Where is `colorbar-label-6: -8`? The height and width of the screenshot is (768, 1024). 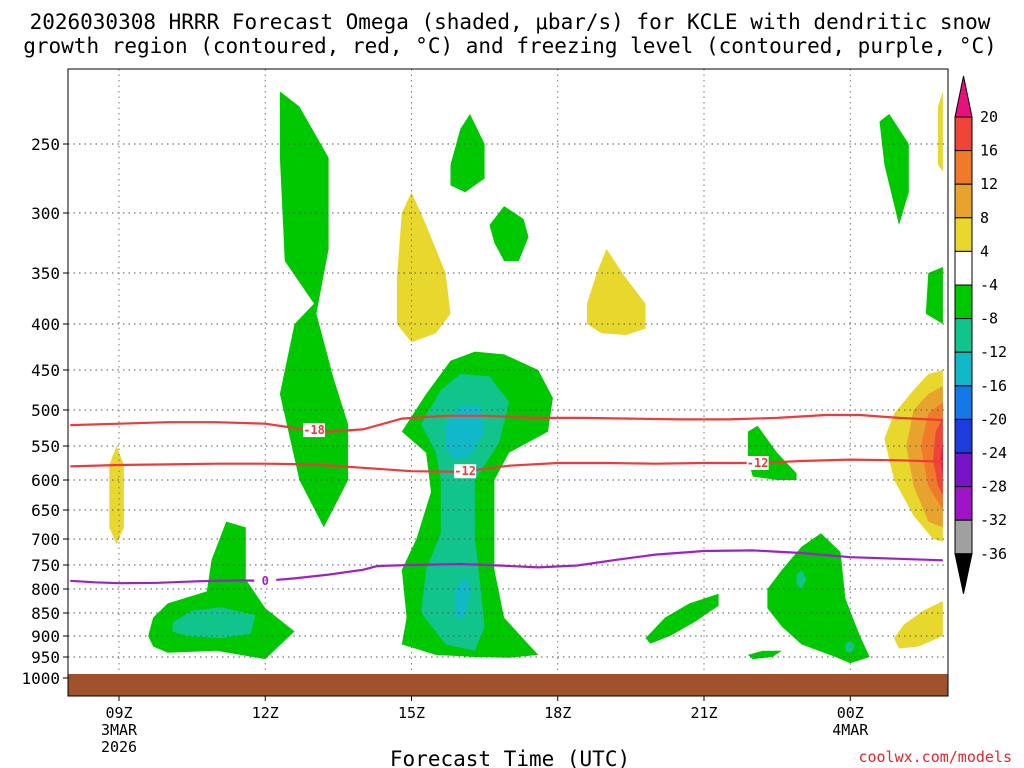 colorbar-label-6: -8 is located at coordinates (989, 319).